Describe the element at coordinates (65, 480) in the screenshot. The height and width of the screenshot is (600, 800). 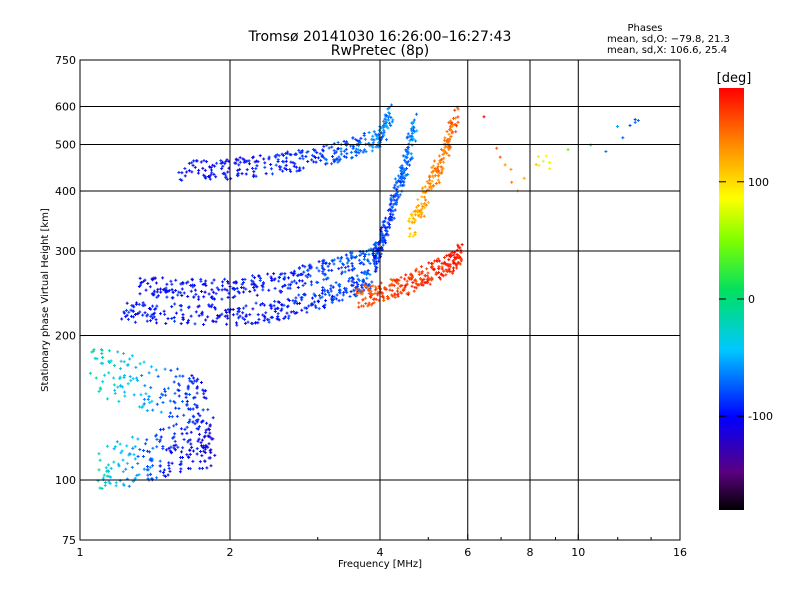
I see `y-tick-label: 100` at that location.